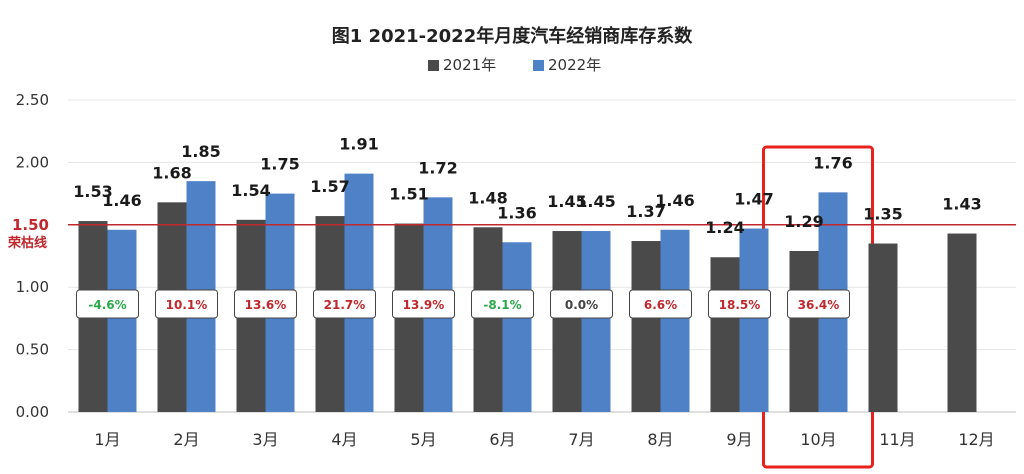 This screenshot has height=474, width=1024. What do you see at coordinates (976, 439) in the screenshot?
I see `x-tick-label: 12月` at bounding box center [976, 439].